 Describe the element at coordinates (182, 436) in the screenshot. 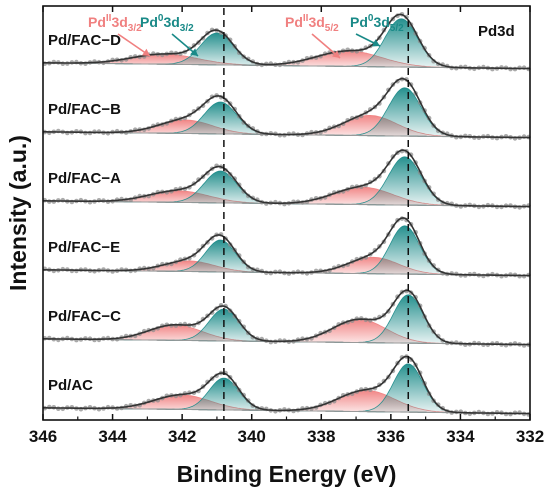

I see `x-tick-label: 342` at that location.